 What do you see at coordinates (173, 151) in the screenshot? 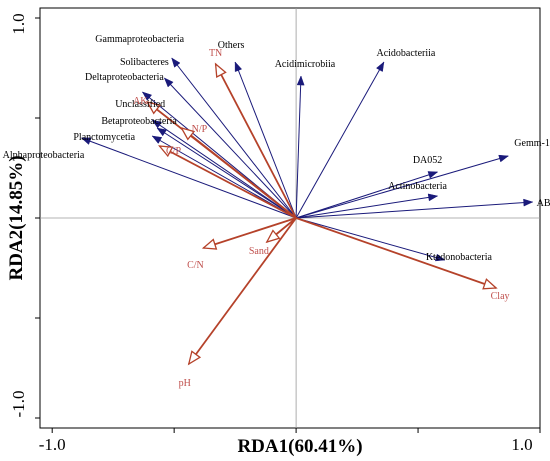
I see `env-label: C/P` at bounding box center [173, 151].